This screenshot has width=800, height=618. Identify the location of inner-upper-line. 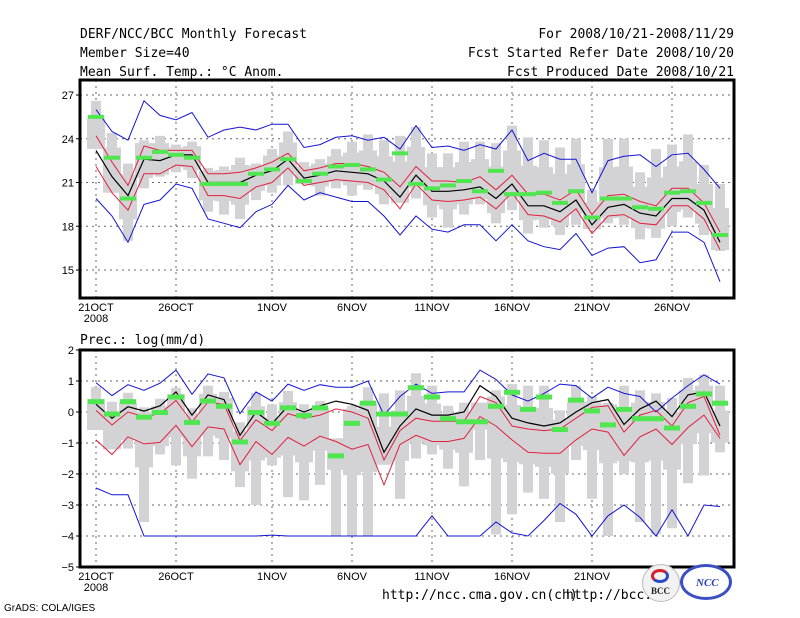
(408, 428).